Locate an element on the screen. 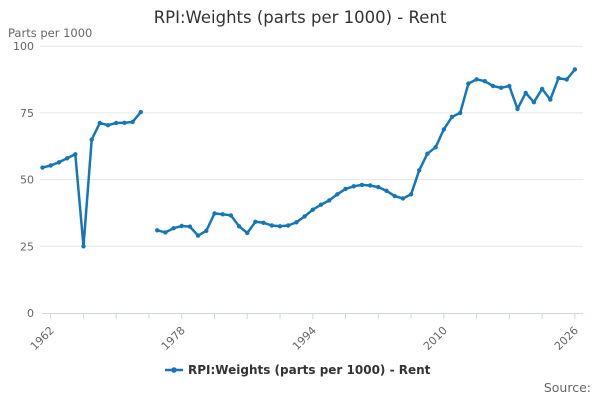  y-tick-label-50: 50 is located at coordinates (27, 180).